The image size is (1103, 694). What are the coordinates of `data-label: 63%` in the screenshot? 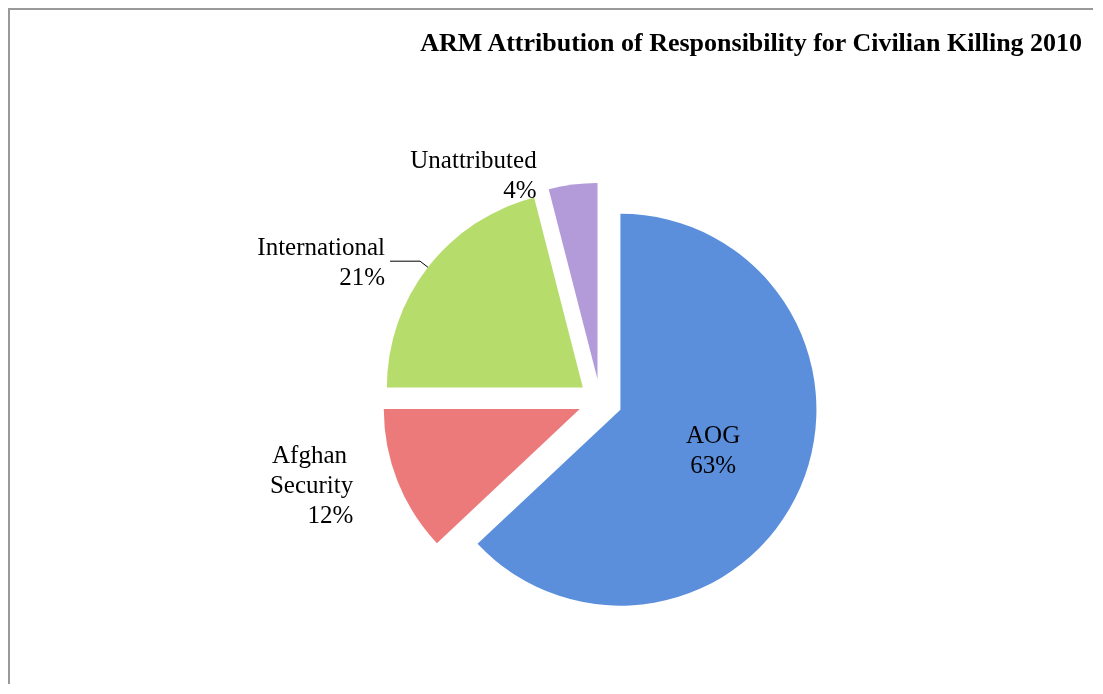 It's located at (713, 465).